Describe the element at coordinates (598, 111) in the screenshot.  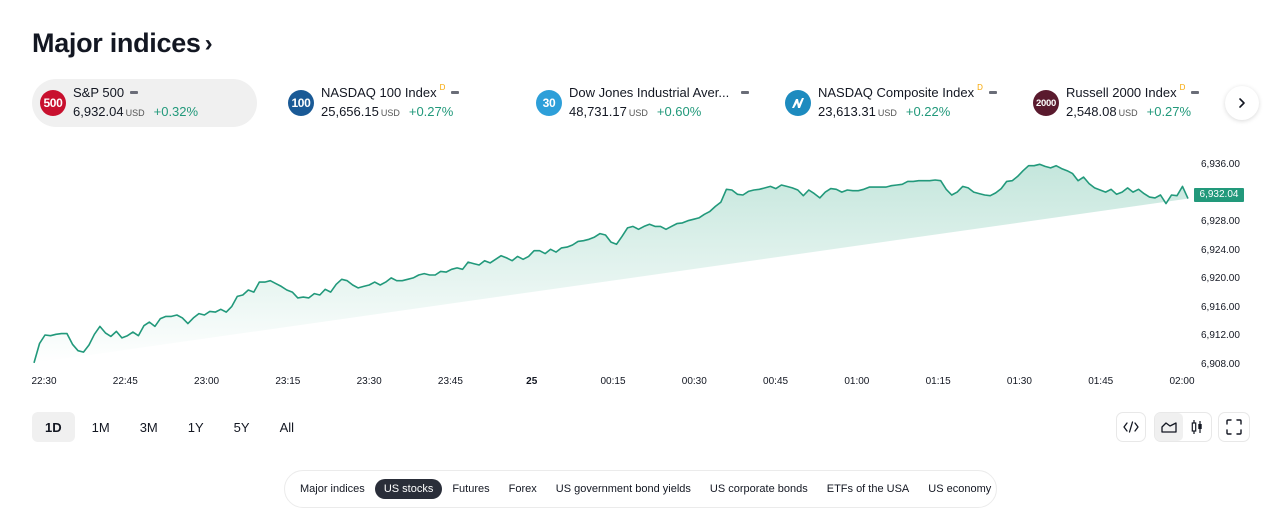
I see `index-price: 48,731.17` at that location.